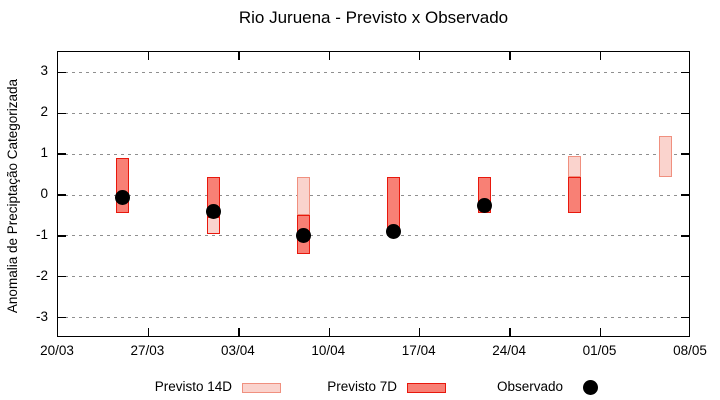 The image size is (720, 400). What do you see at coordinates (41, 275) in the screenshot?
I see `y-tick-label: -2` at bounding box center [41, 275].